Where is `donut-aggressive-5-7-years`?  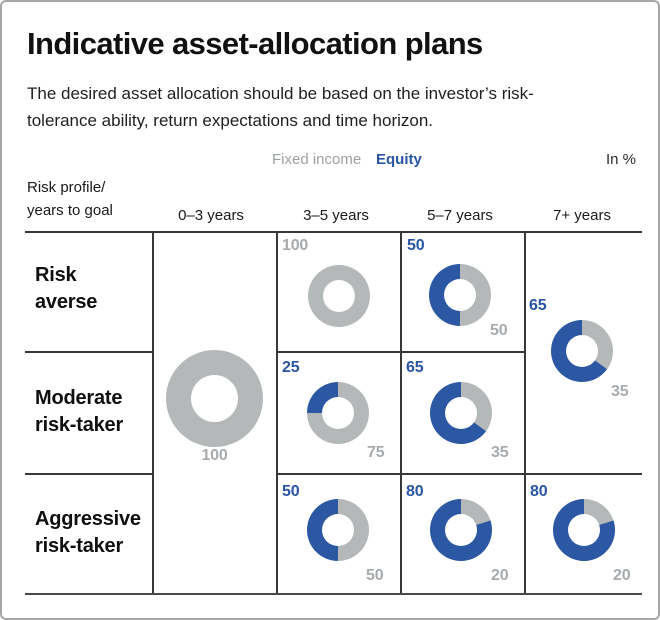 donut-aggressive-5-7-years is located at coordinates (461, 530).